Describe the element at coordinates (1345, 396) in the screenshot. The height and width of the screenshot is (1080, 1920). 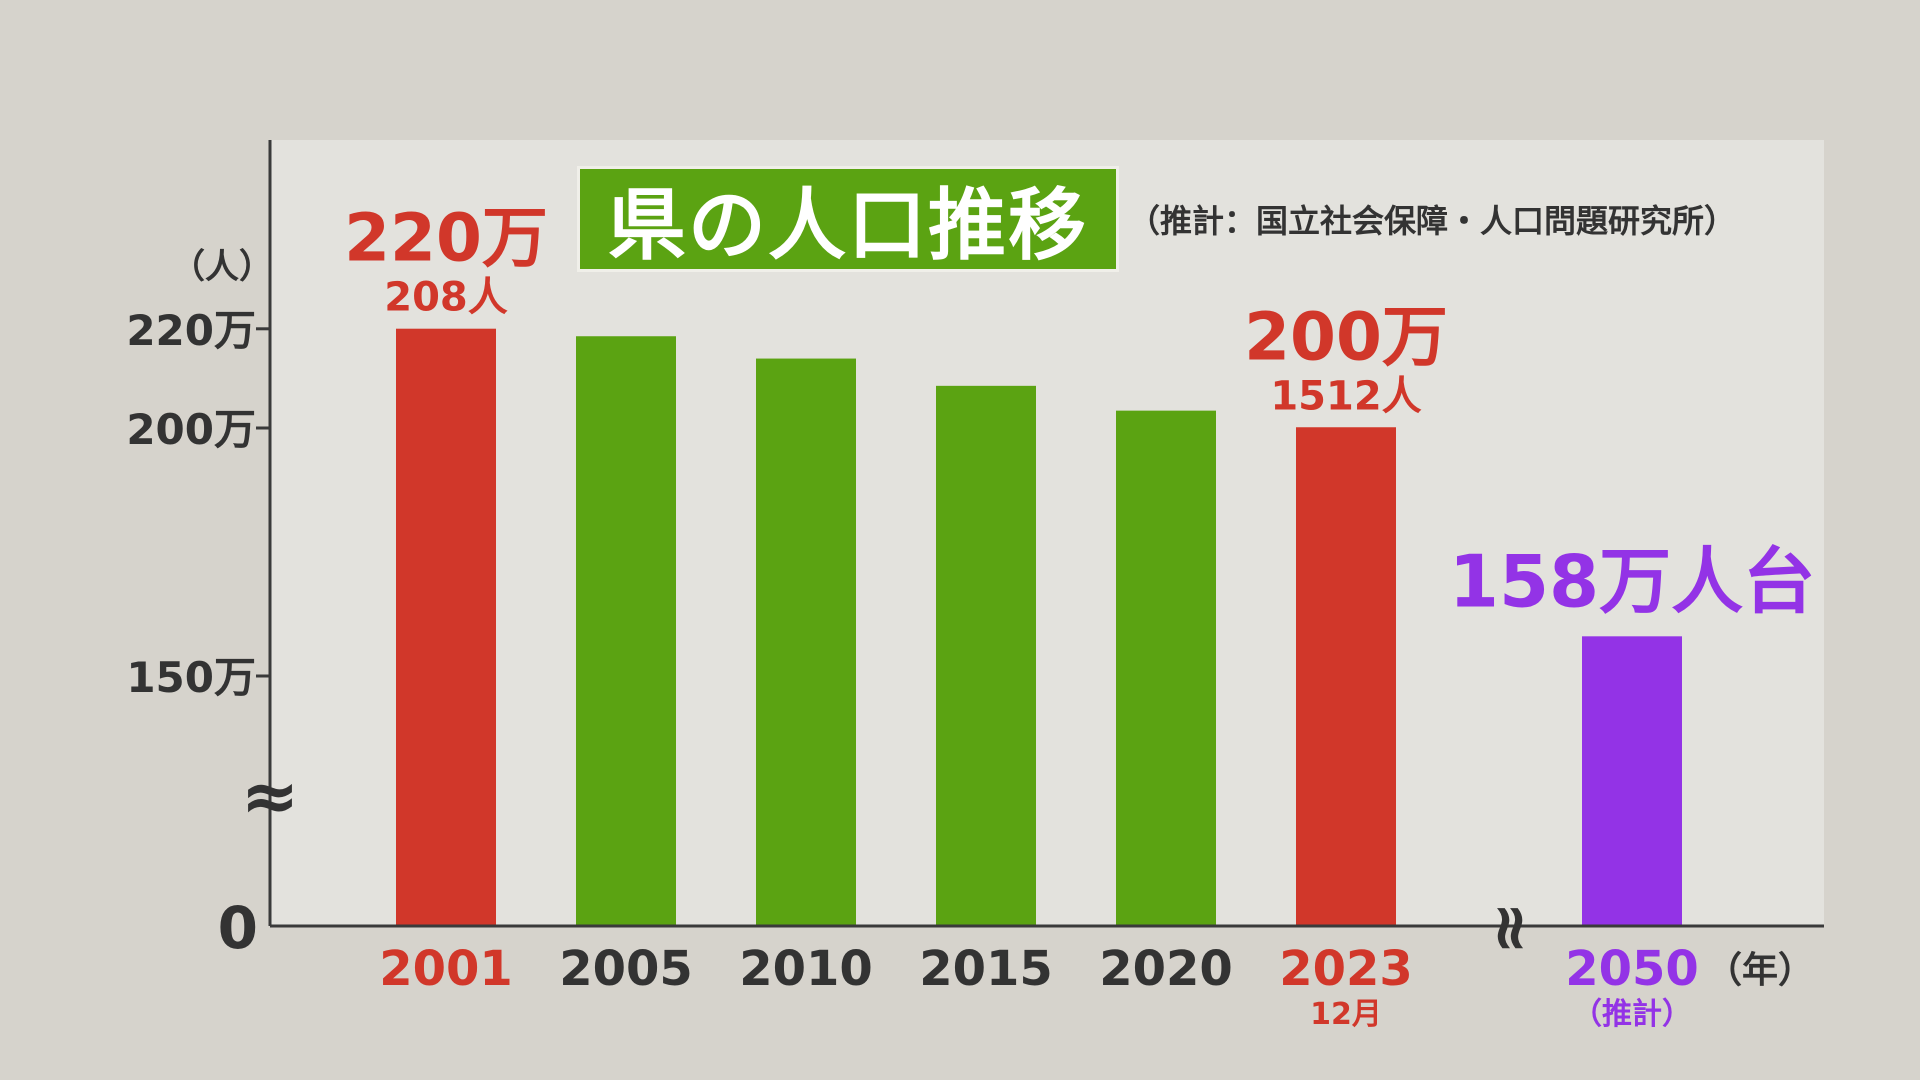
I see `data-label-sub-2023: 1512人` at that location.